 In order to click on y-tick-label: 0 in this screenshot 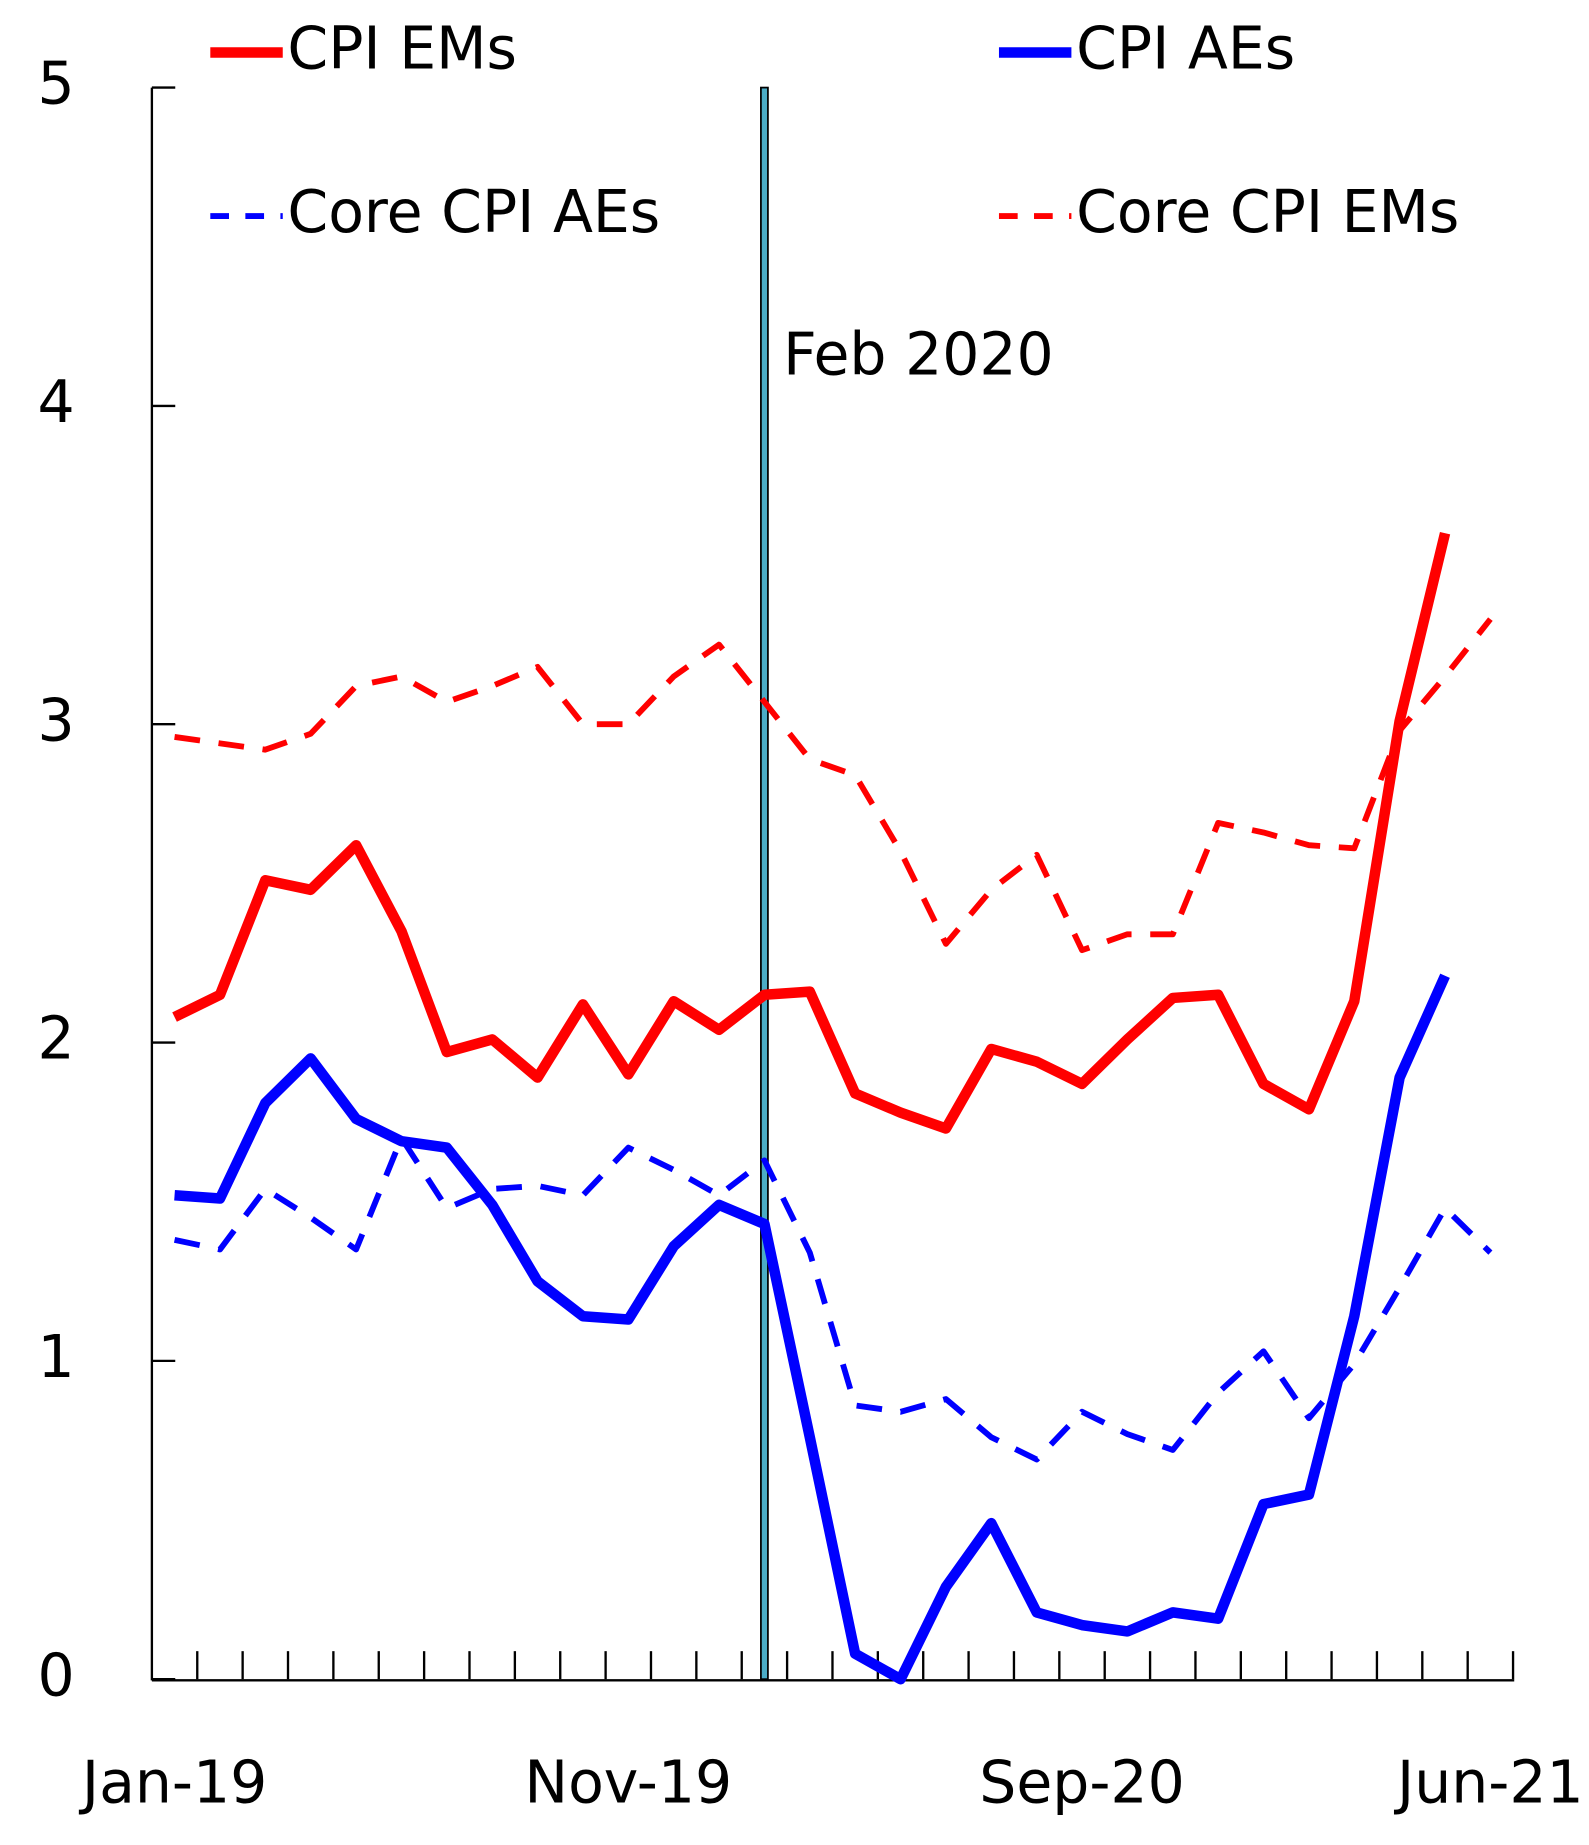, I will do `click(55, 1675)`.